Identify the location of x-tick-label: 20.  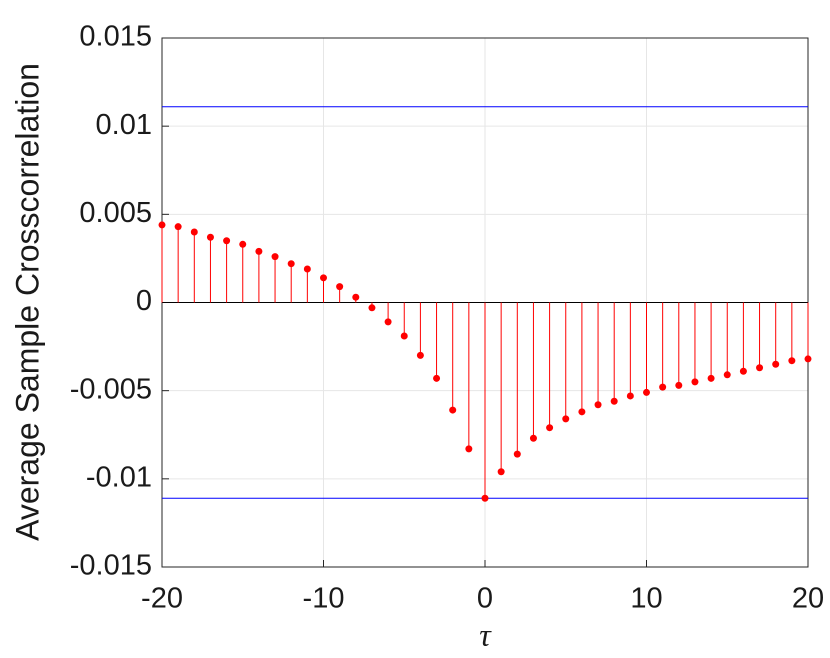
(808, 599).